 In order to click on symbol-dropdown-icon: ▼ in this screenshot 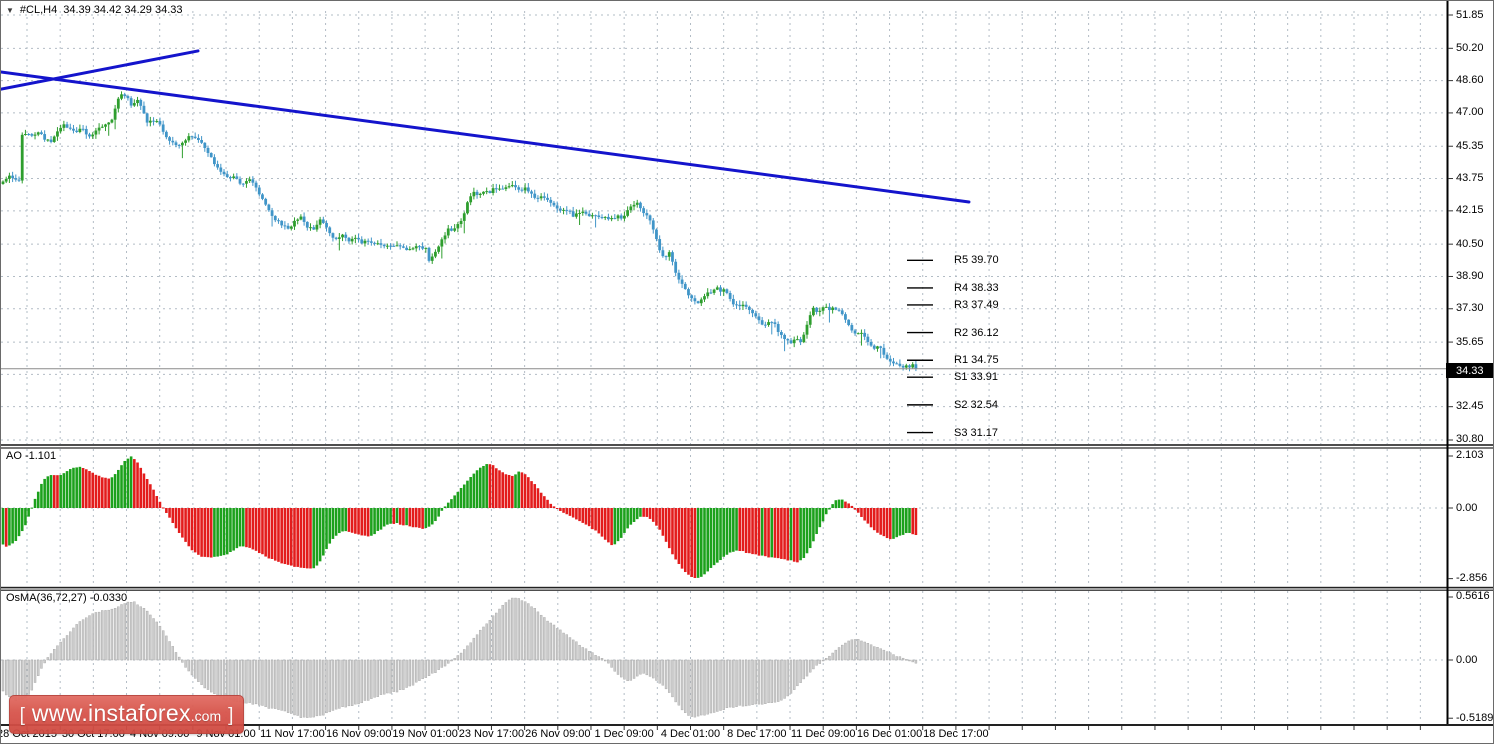, I will do `click(10, 10)`.